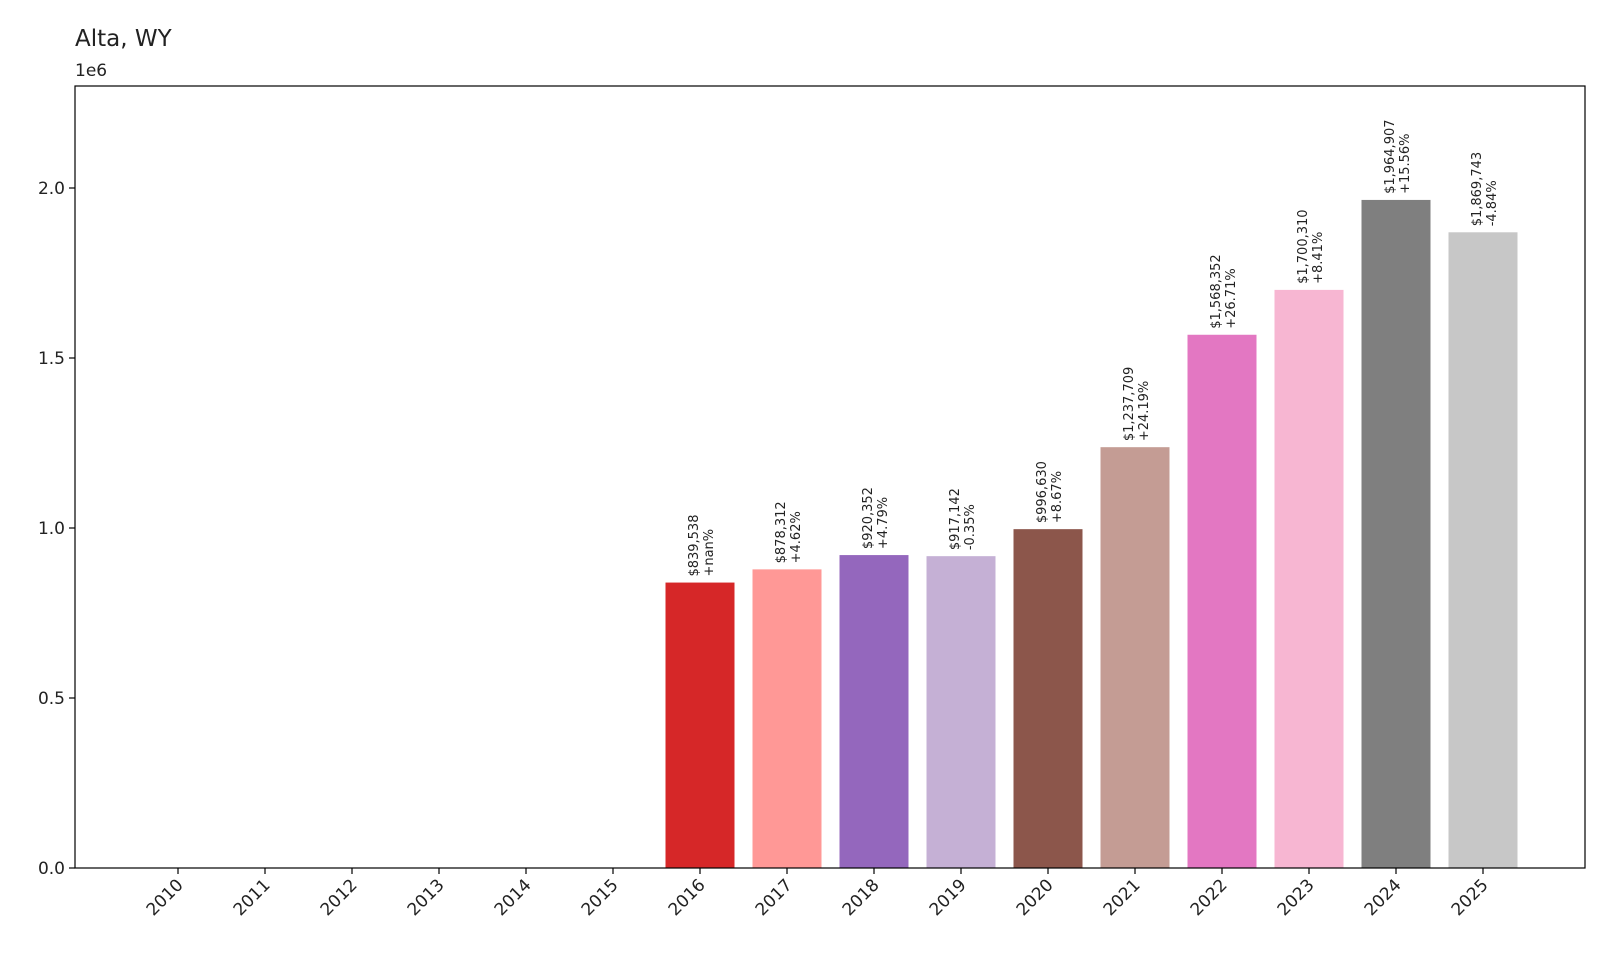 Image resolution: width=1600 pixels, height=960 pixels. I want to click on x-tick-label-2010: 2010, so click(165, 897).